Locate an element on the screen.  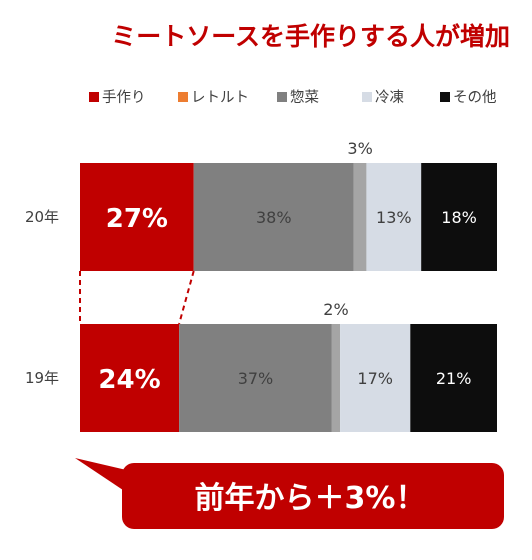
callout-box: 前年から＋3%！ is located at coordinates (289, 493).